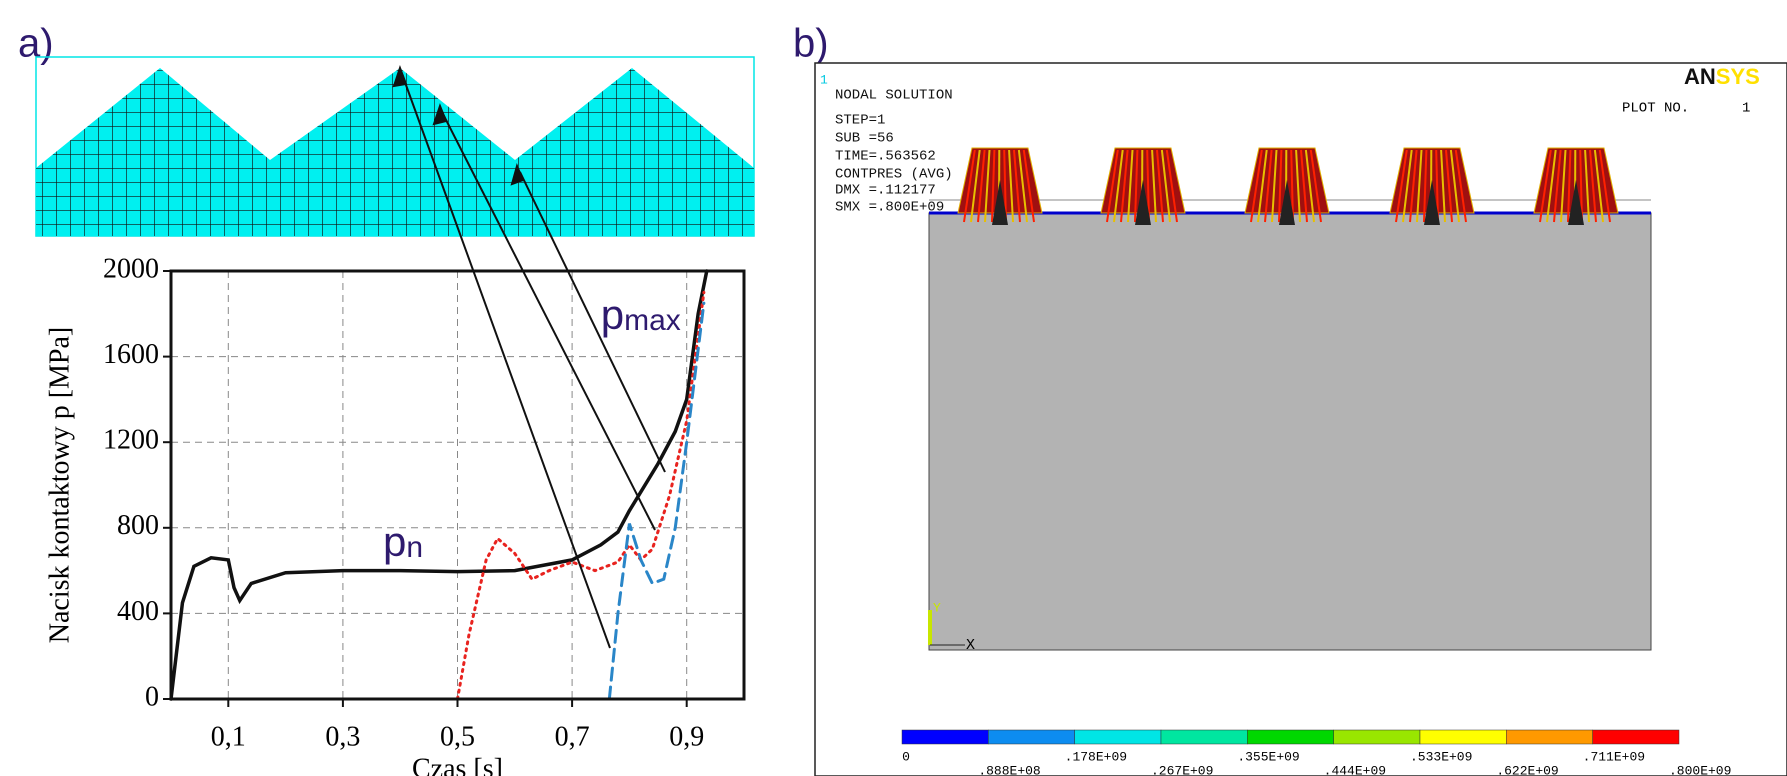 The image size is (1787, 776). I want to click on ansys-info: DMX =.112177, so click(885, 191).